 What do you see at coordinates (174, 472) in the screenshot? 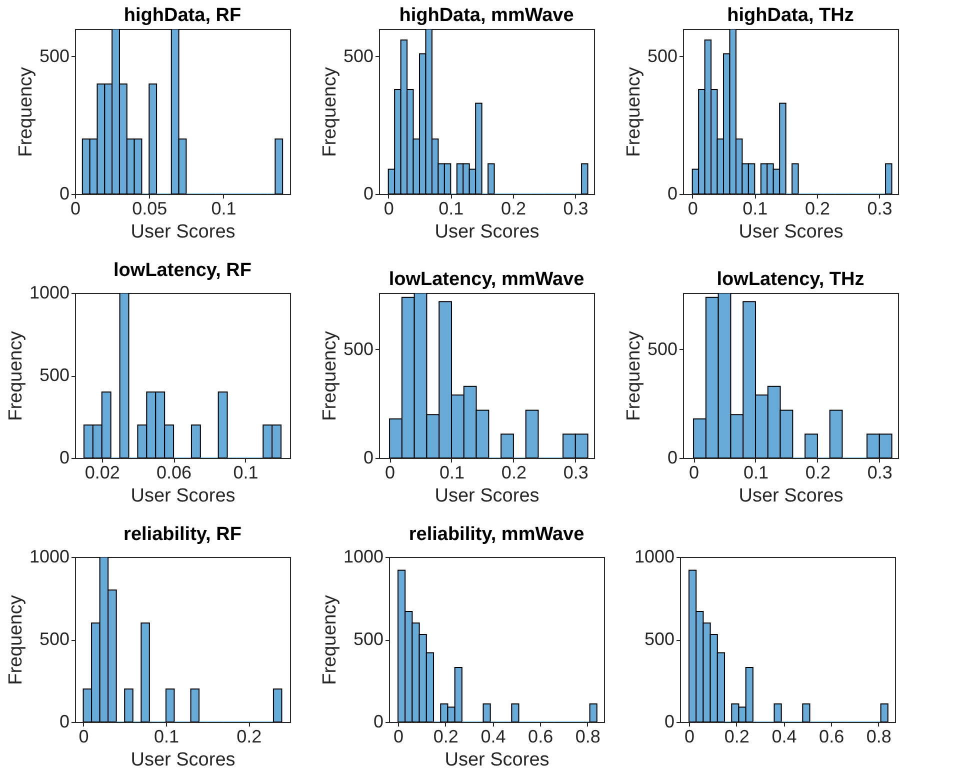
I see `x-tick-label: 0.06` at bounding box center [174, 472].